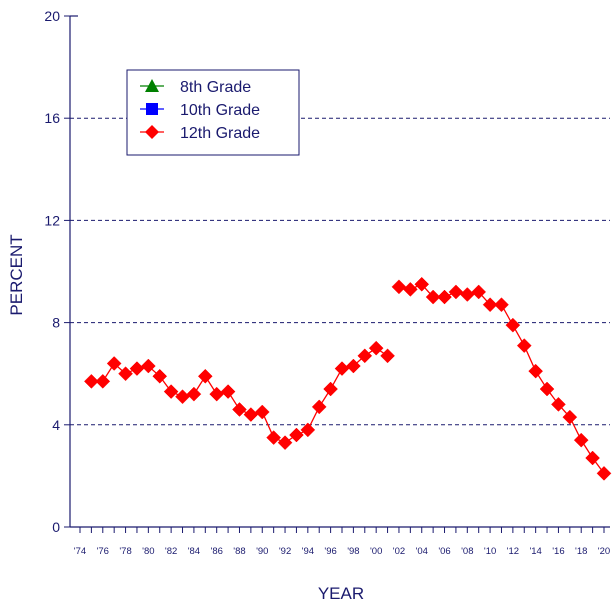 The width and height of the screenshot is (612, 605). Describe the element at coordinates (57, 271) in the screenshot. I see `y-axis-ticks: 0 4 8 12 16 20` at that location.